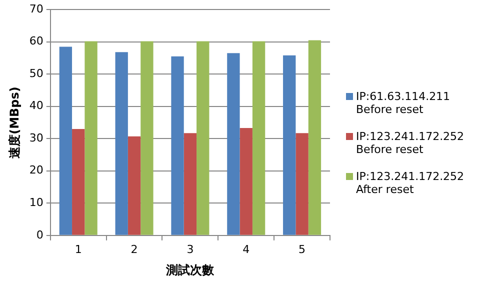  What do you see at coordinates (134, 249) in the screenshot?
I see `x-tick-label: 2` at bounding box center [134, 249].